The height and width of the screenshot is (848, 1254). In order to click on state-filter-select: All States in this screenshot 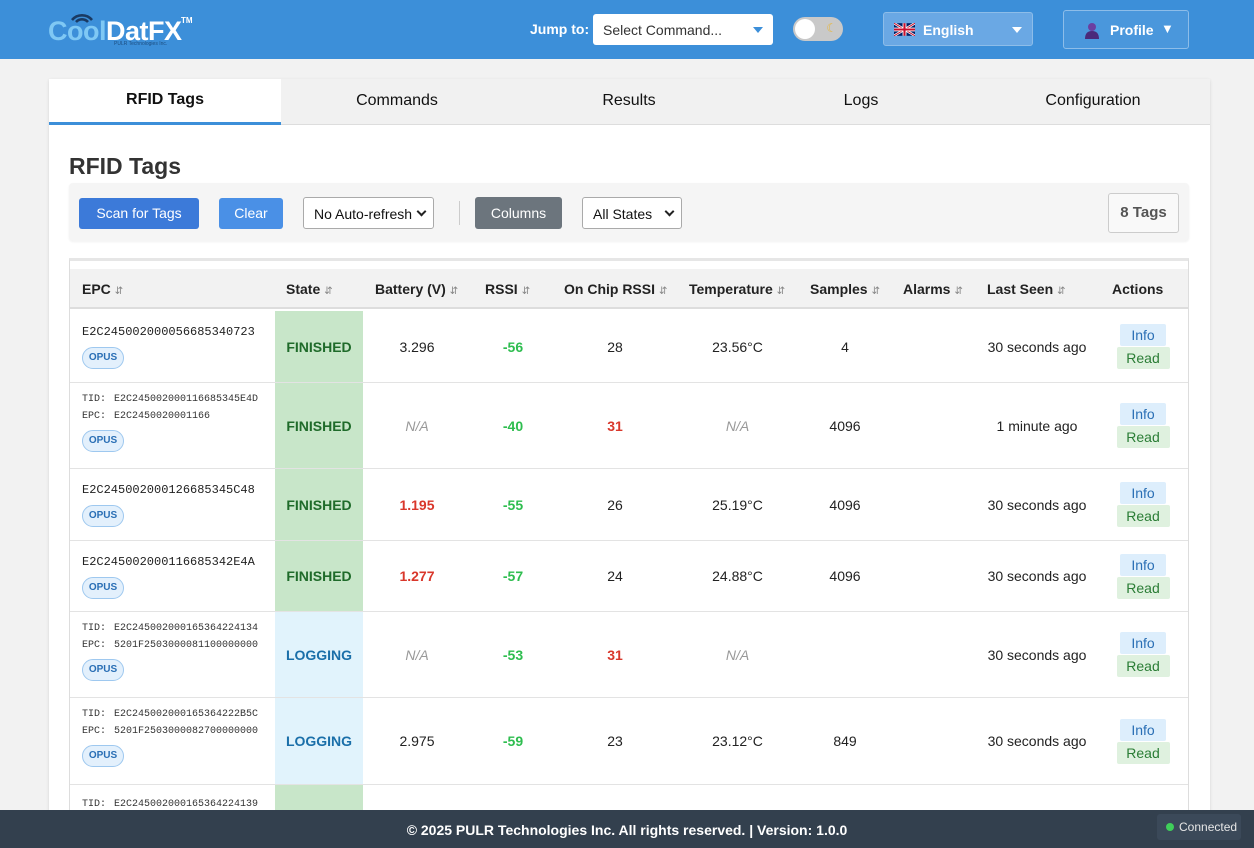, I will do `click(632, 213)`.